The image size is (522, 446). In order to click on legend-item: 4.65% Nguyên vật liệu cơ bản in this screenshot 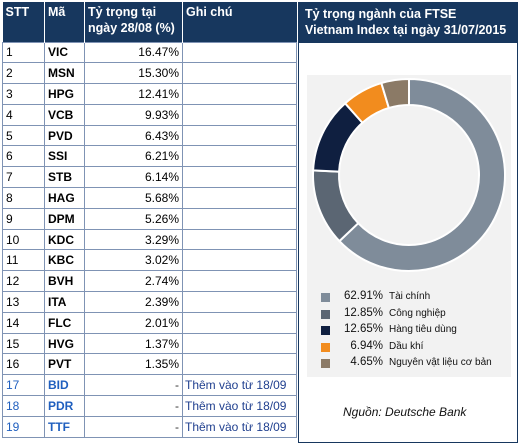, I will do `click(413, 363)`.